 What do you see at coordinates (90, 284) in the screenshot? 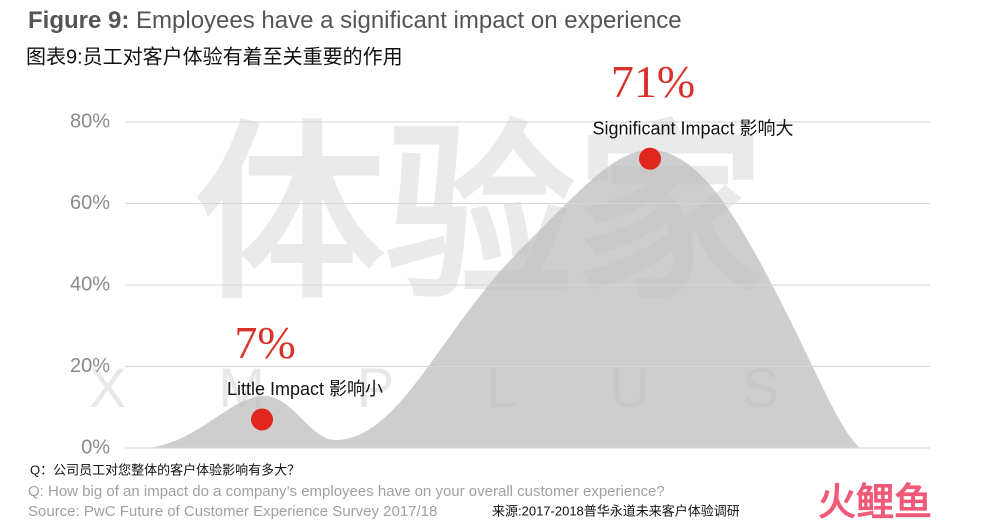
I see `y-tick-label: 40%` at bounding box center [90, 284].